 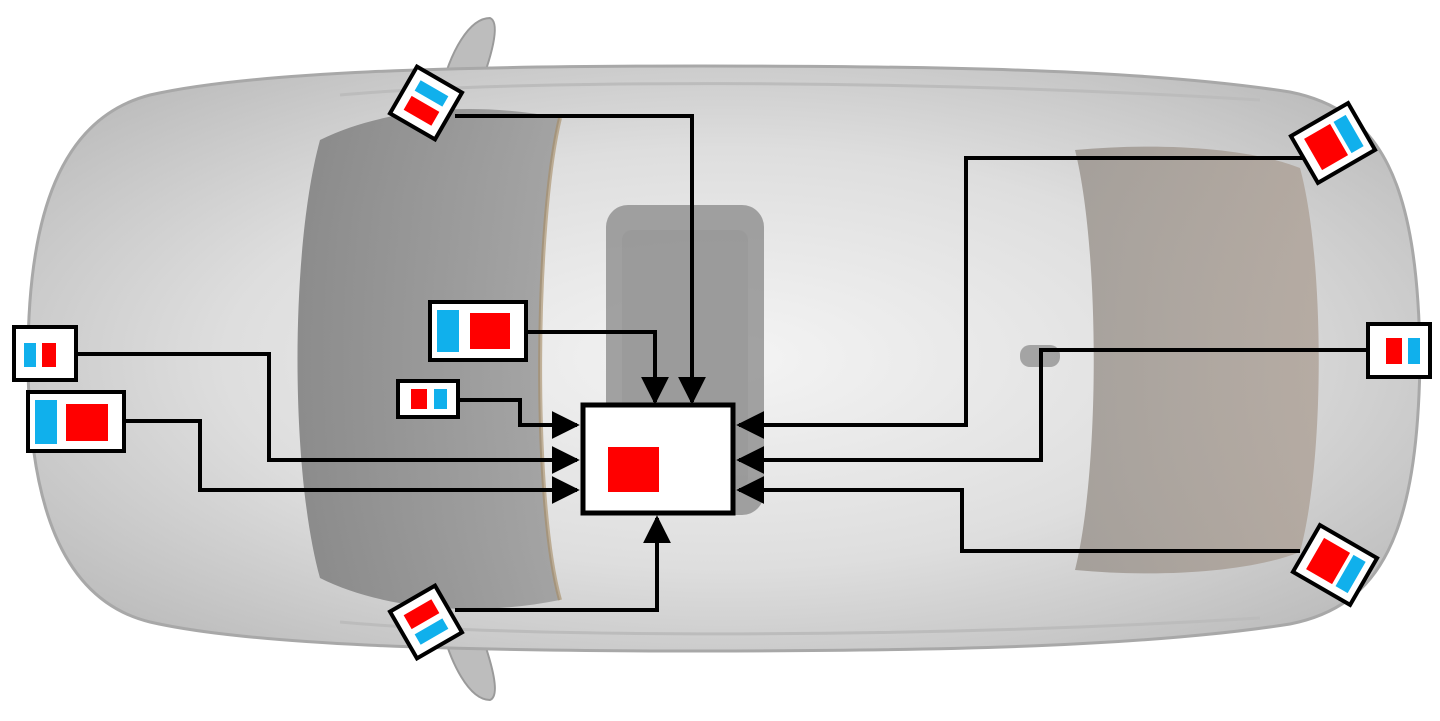 What do you see at coordinates (633, 469) in the screenshot?
I see `controller-core` at bounding box center [633, 469].